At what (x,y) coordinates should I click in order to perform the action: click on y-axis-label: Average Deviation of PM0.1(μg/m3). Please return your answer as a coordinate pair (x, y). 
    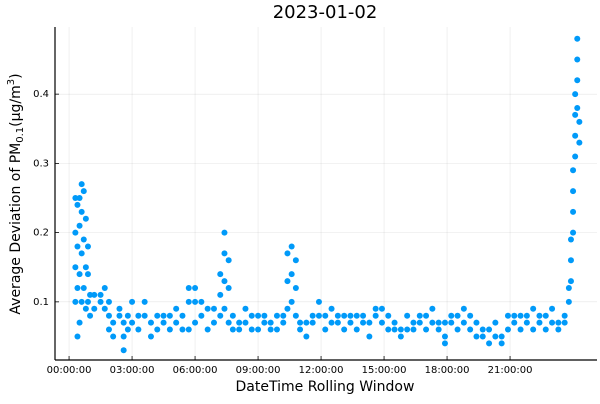
    Looking at the image, I should click on (16, 193).